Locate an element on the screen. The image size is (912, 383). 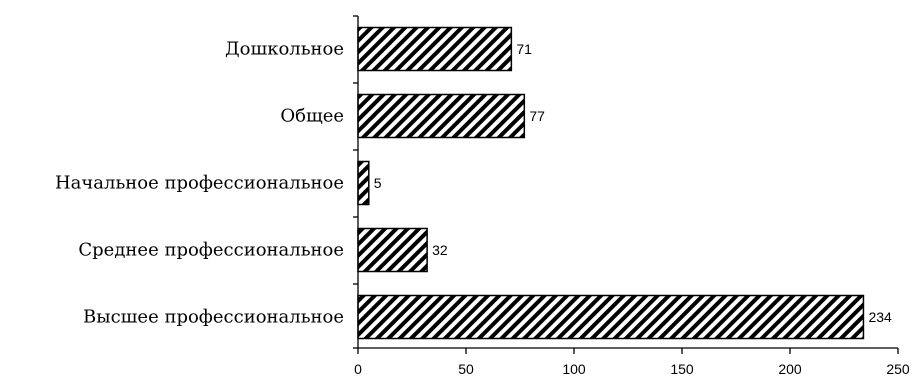
value-label: 77 is located at coordinates (537, 116).